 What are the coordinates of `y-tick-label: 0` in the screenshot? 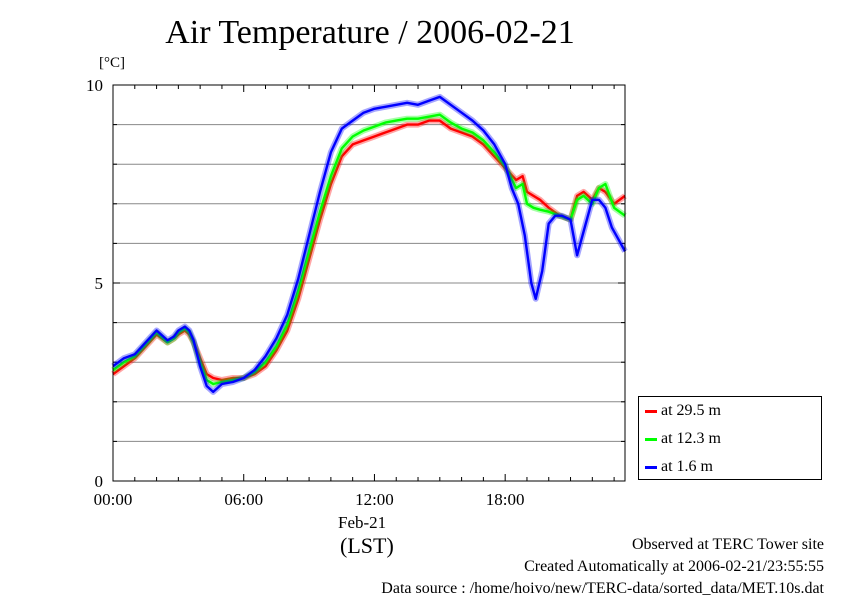 It's located at (99, 481).